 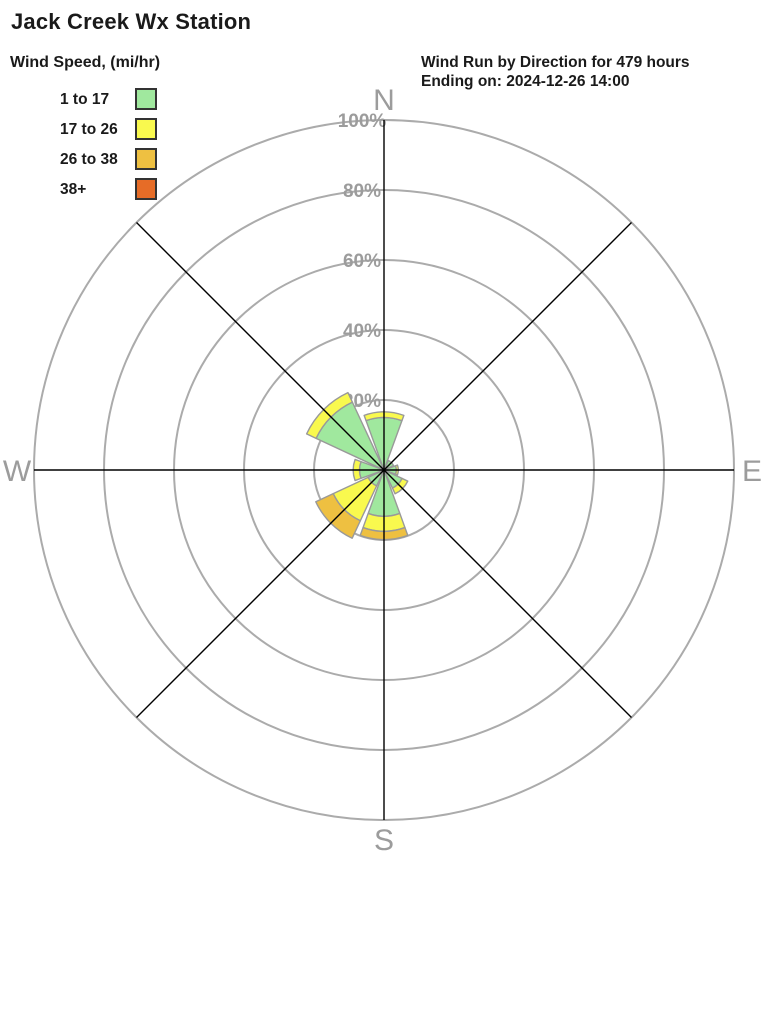 What do you see at coordinates (146, 99) in the screenshot?
I see `legend-swatch-green` at bounding box center [146, 99].